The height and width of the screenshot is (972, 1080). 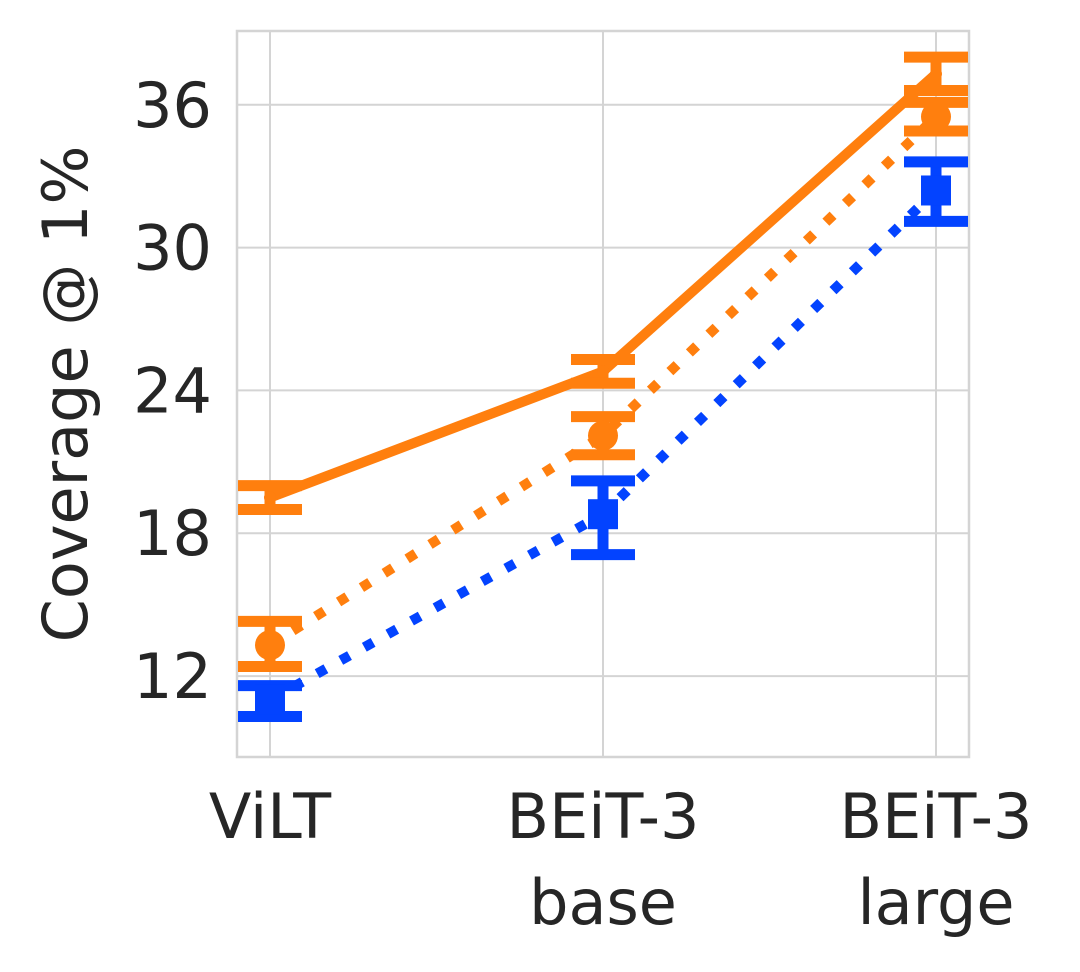 What do you see at coordinates (172, 105) in the screenshot?
I see `y-tick-label: 36` at bounding box center [172, 105].